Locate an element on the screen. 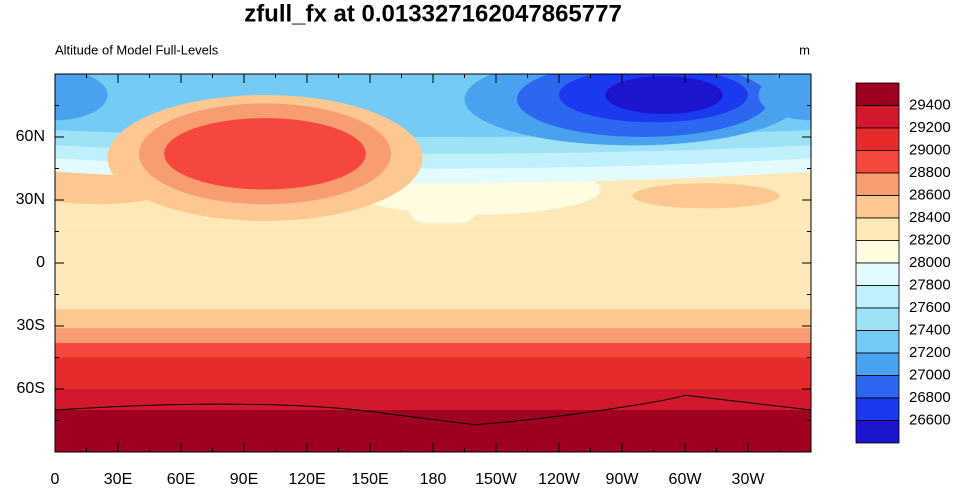 This screenshot has width=961, height=495. colorbar-label: 27600 is located at coordinates (930, 307).